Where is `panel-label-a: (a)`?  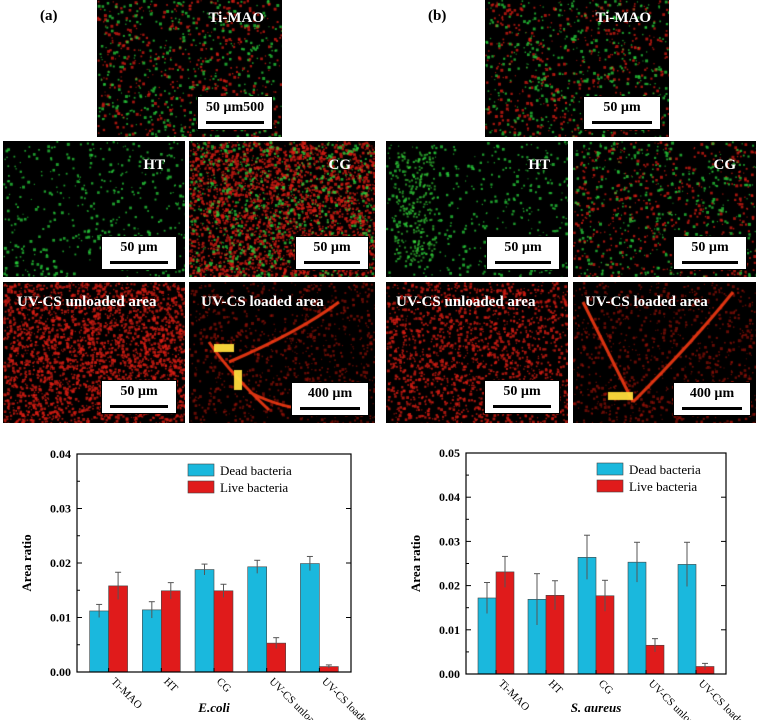
panel-label-a: (a) is located at coordinates (49, 16).